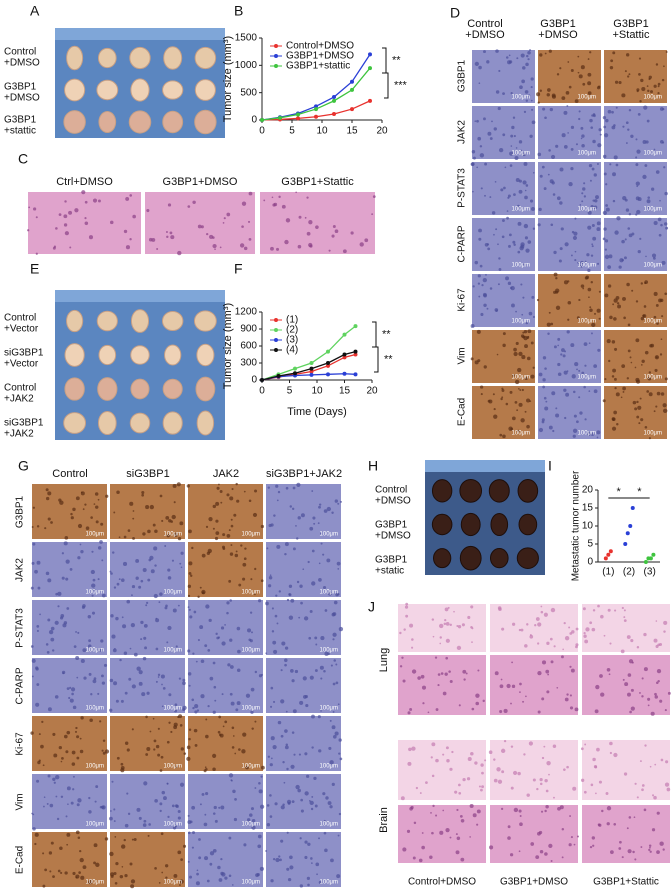 The width and height of the screenshot is (671, 895). What do you see at coordinates (485, 35) in the screenshot?
I see `label: +DMSO` at bounding box center [485, 35].